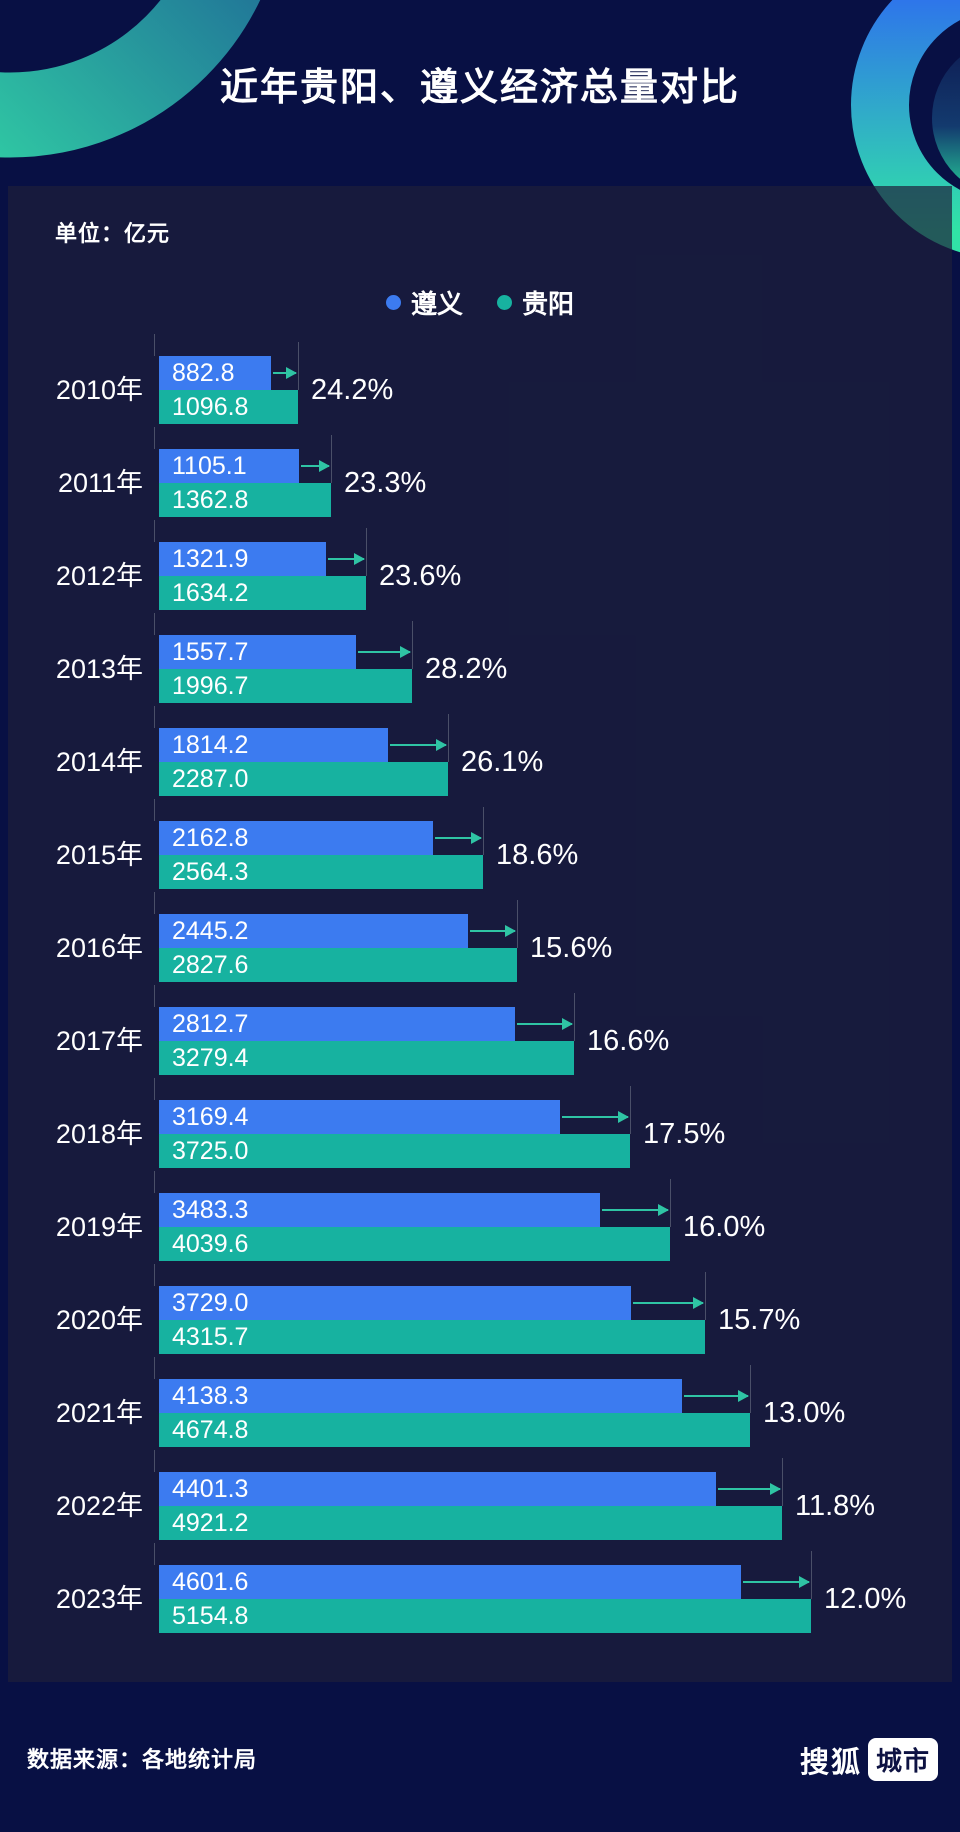 The height and width of the screenshot is (1832, 960). What do you see at coordinates (338, 965) in the screenshot?
I see `guiyang-bar: 2827.6` at bounding box center [338, 965].